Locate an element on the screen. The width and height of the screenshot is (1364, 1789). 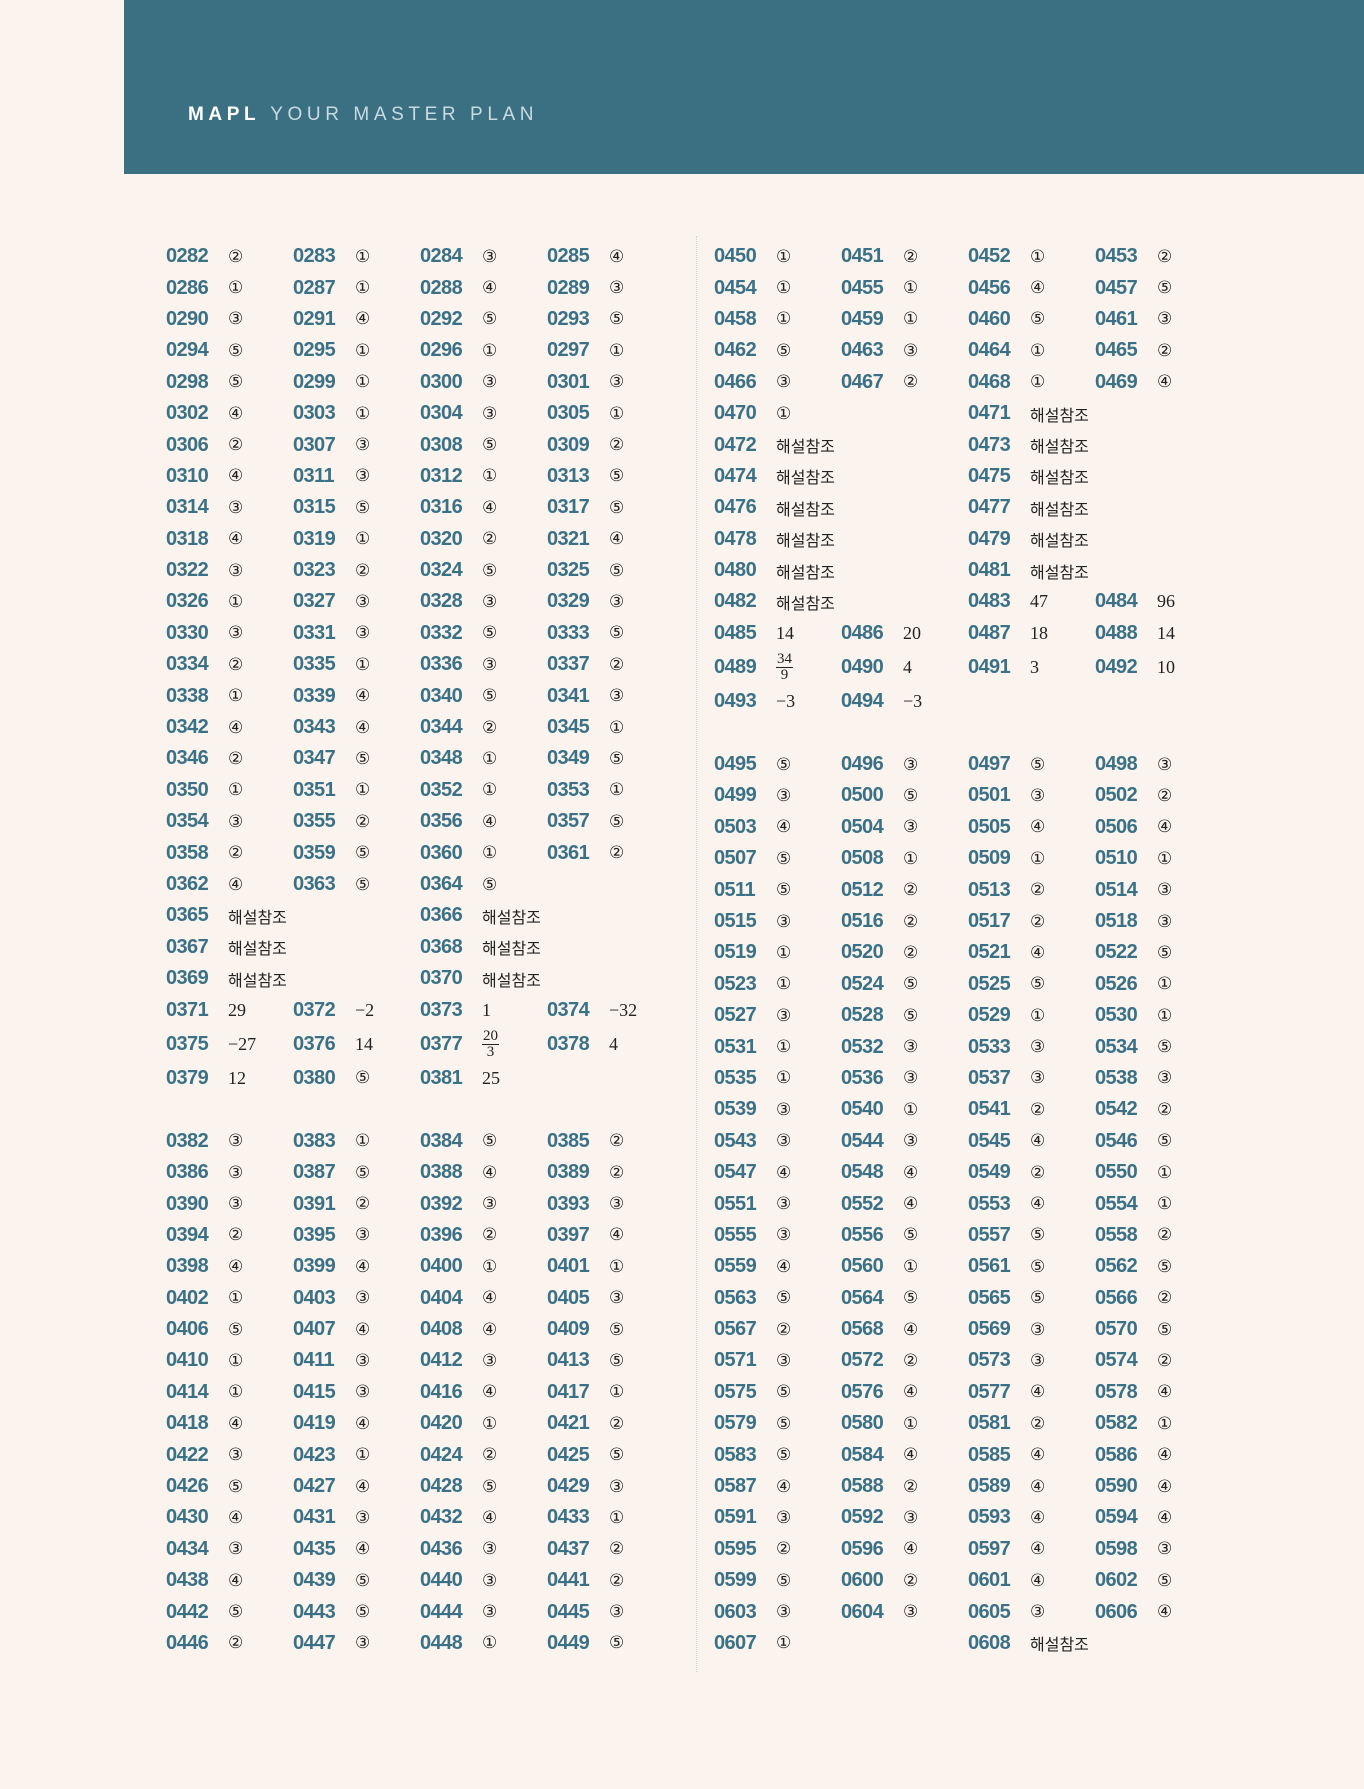
question-number: 0531 is located at coordinates (735, 1046).